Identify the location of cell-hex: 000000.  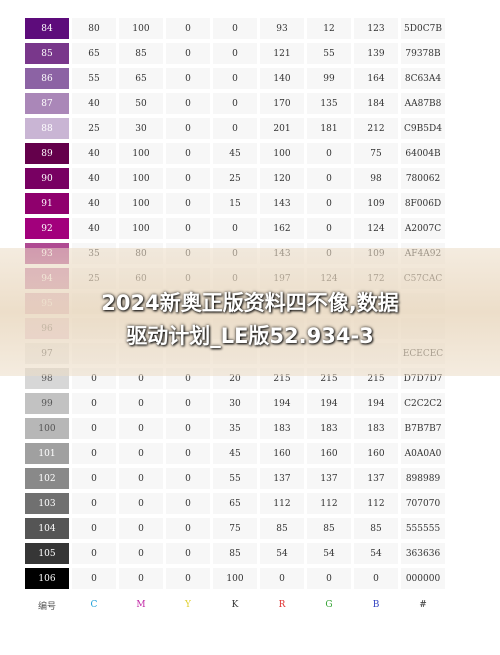
(423, 578).